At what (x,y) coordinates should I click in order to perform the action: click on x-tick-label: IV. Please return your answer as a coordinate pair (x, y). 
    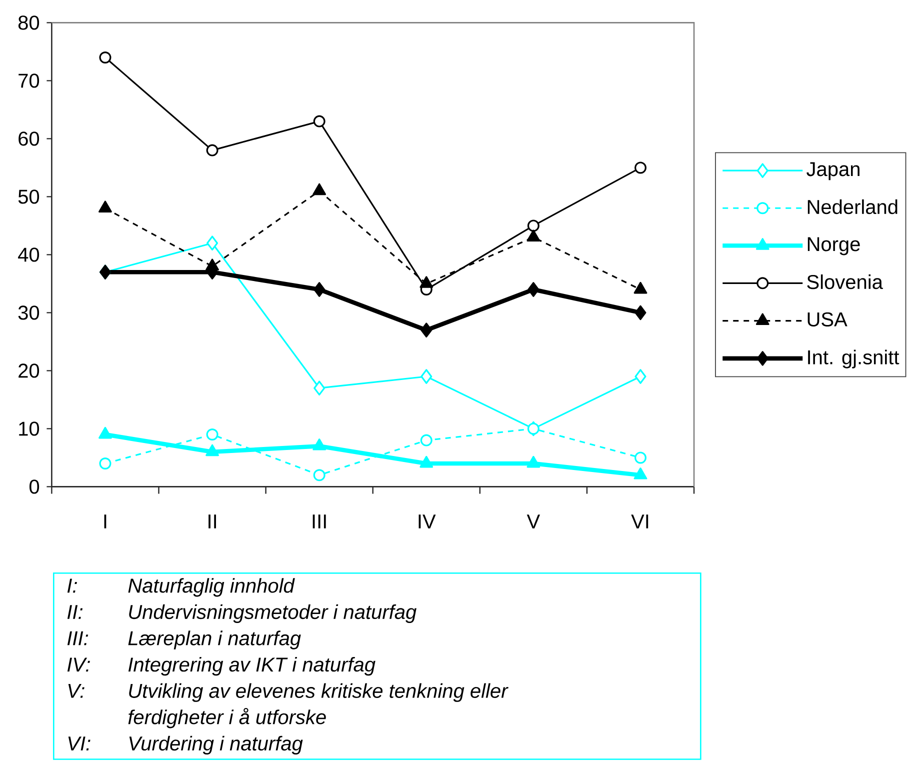
    Looking at the image, I should click on (427, 521).